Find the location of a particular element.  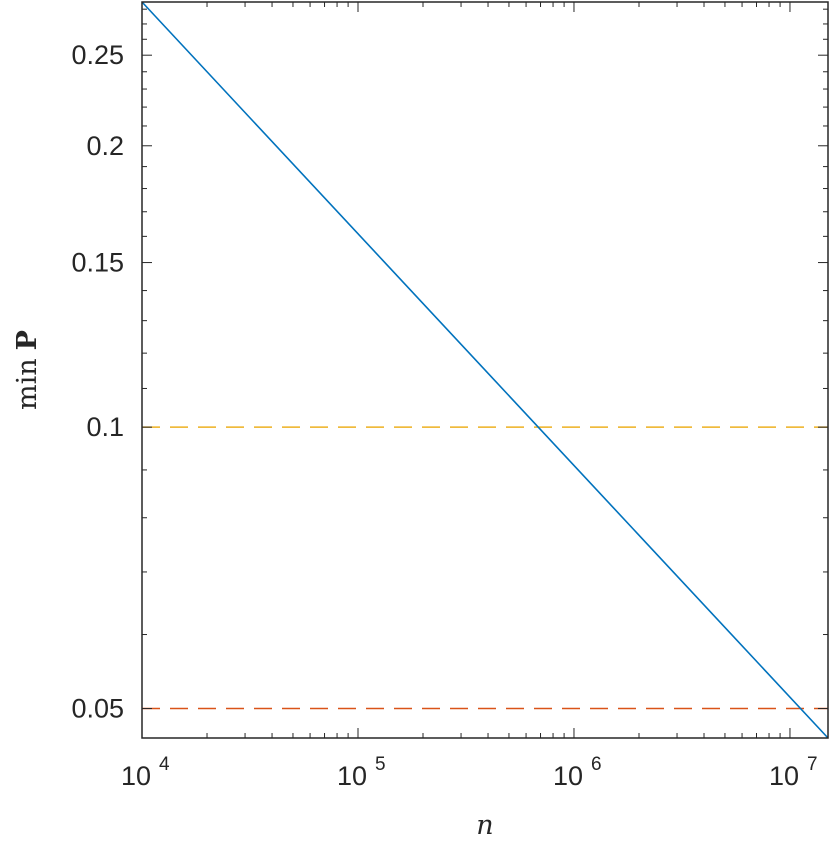

y-tick-label: 0.1 is located at coordinates (105, 427).